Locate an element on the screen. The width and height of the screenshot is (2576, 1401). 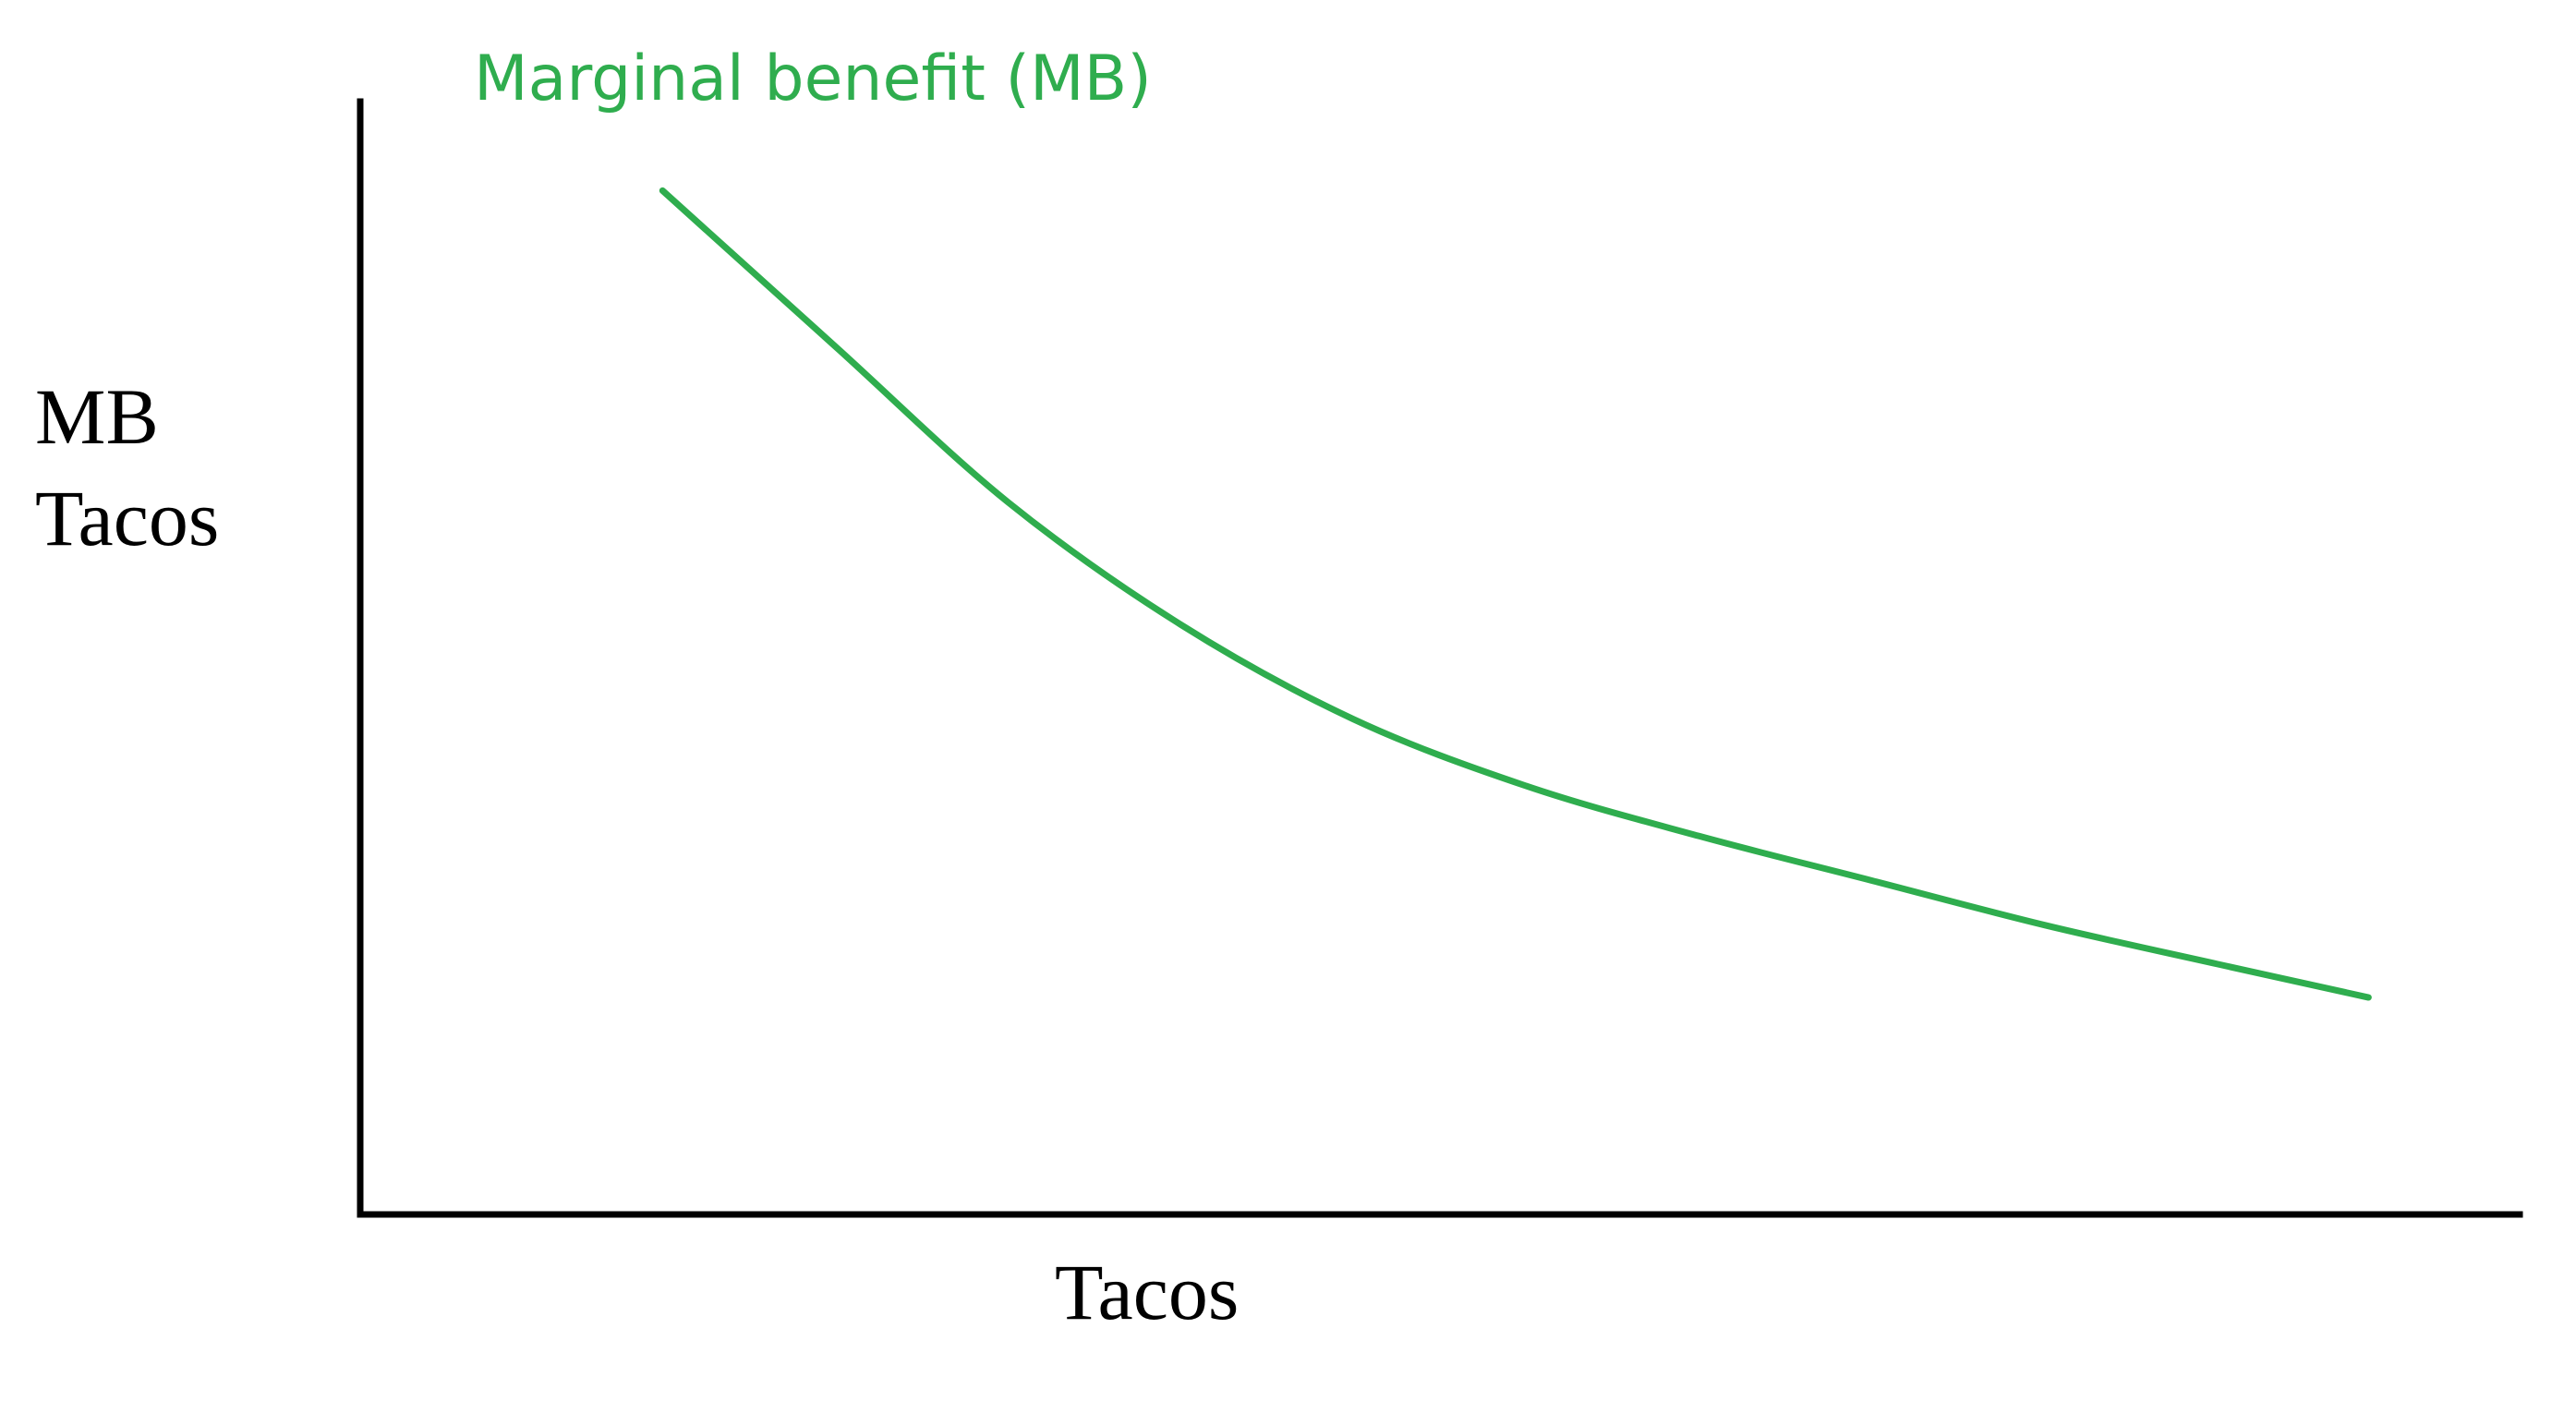
y-axis-label-line-1: MB is located at coordinates (97, 416).